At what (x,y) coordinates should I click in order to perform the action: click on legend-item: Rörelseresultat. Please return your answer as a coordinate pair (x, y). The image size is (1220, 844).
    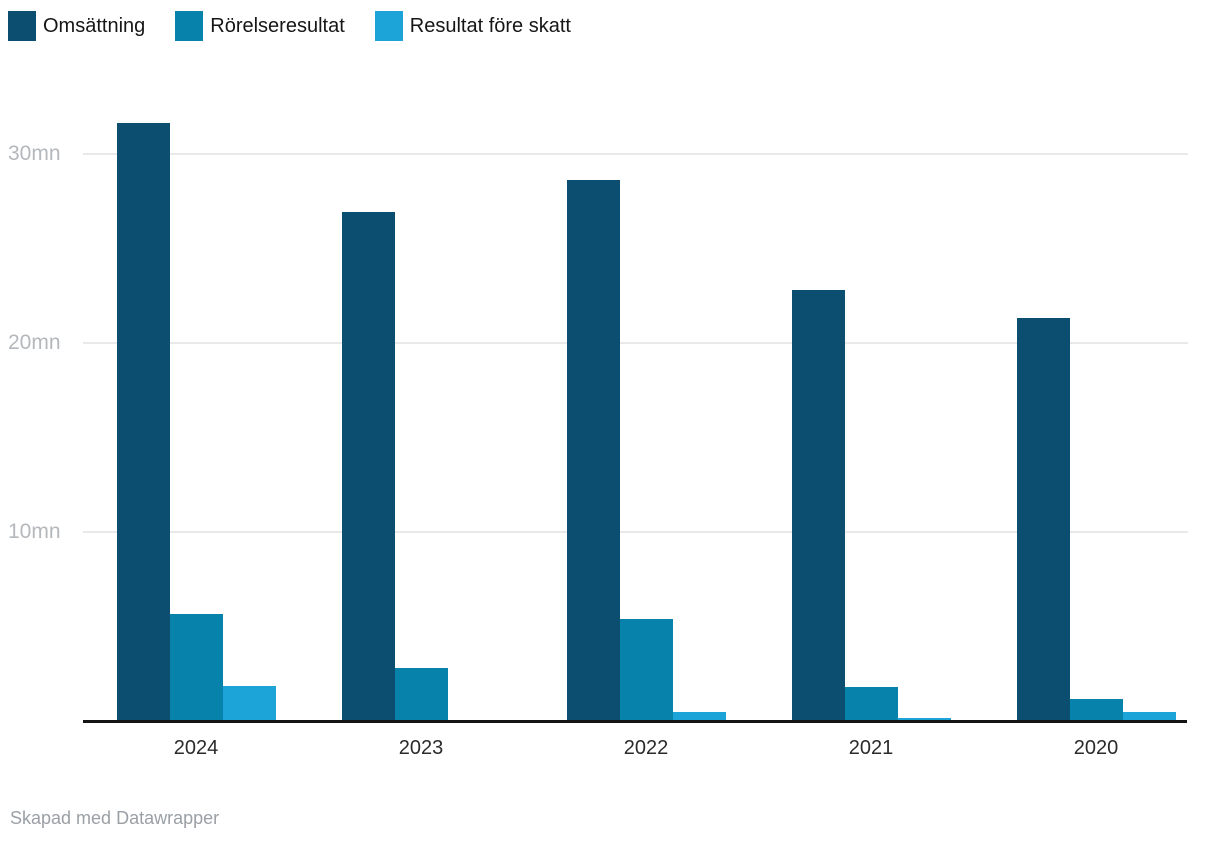
    Looking at the image, I should click on (260, 26).